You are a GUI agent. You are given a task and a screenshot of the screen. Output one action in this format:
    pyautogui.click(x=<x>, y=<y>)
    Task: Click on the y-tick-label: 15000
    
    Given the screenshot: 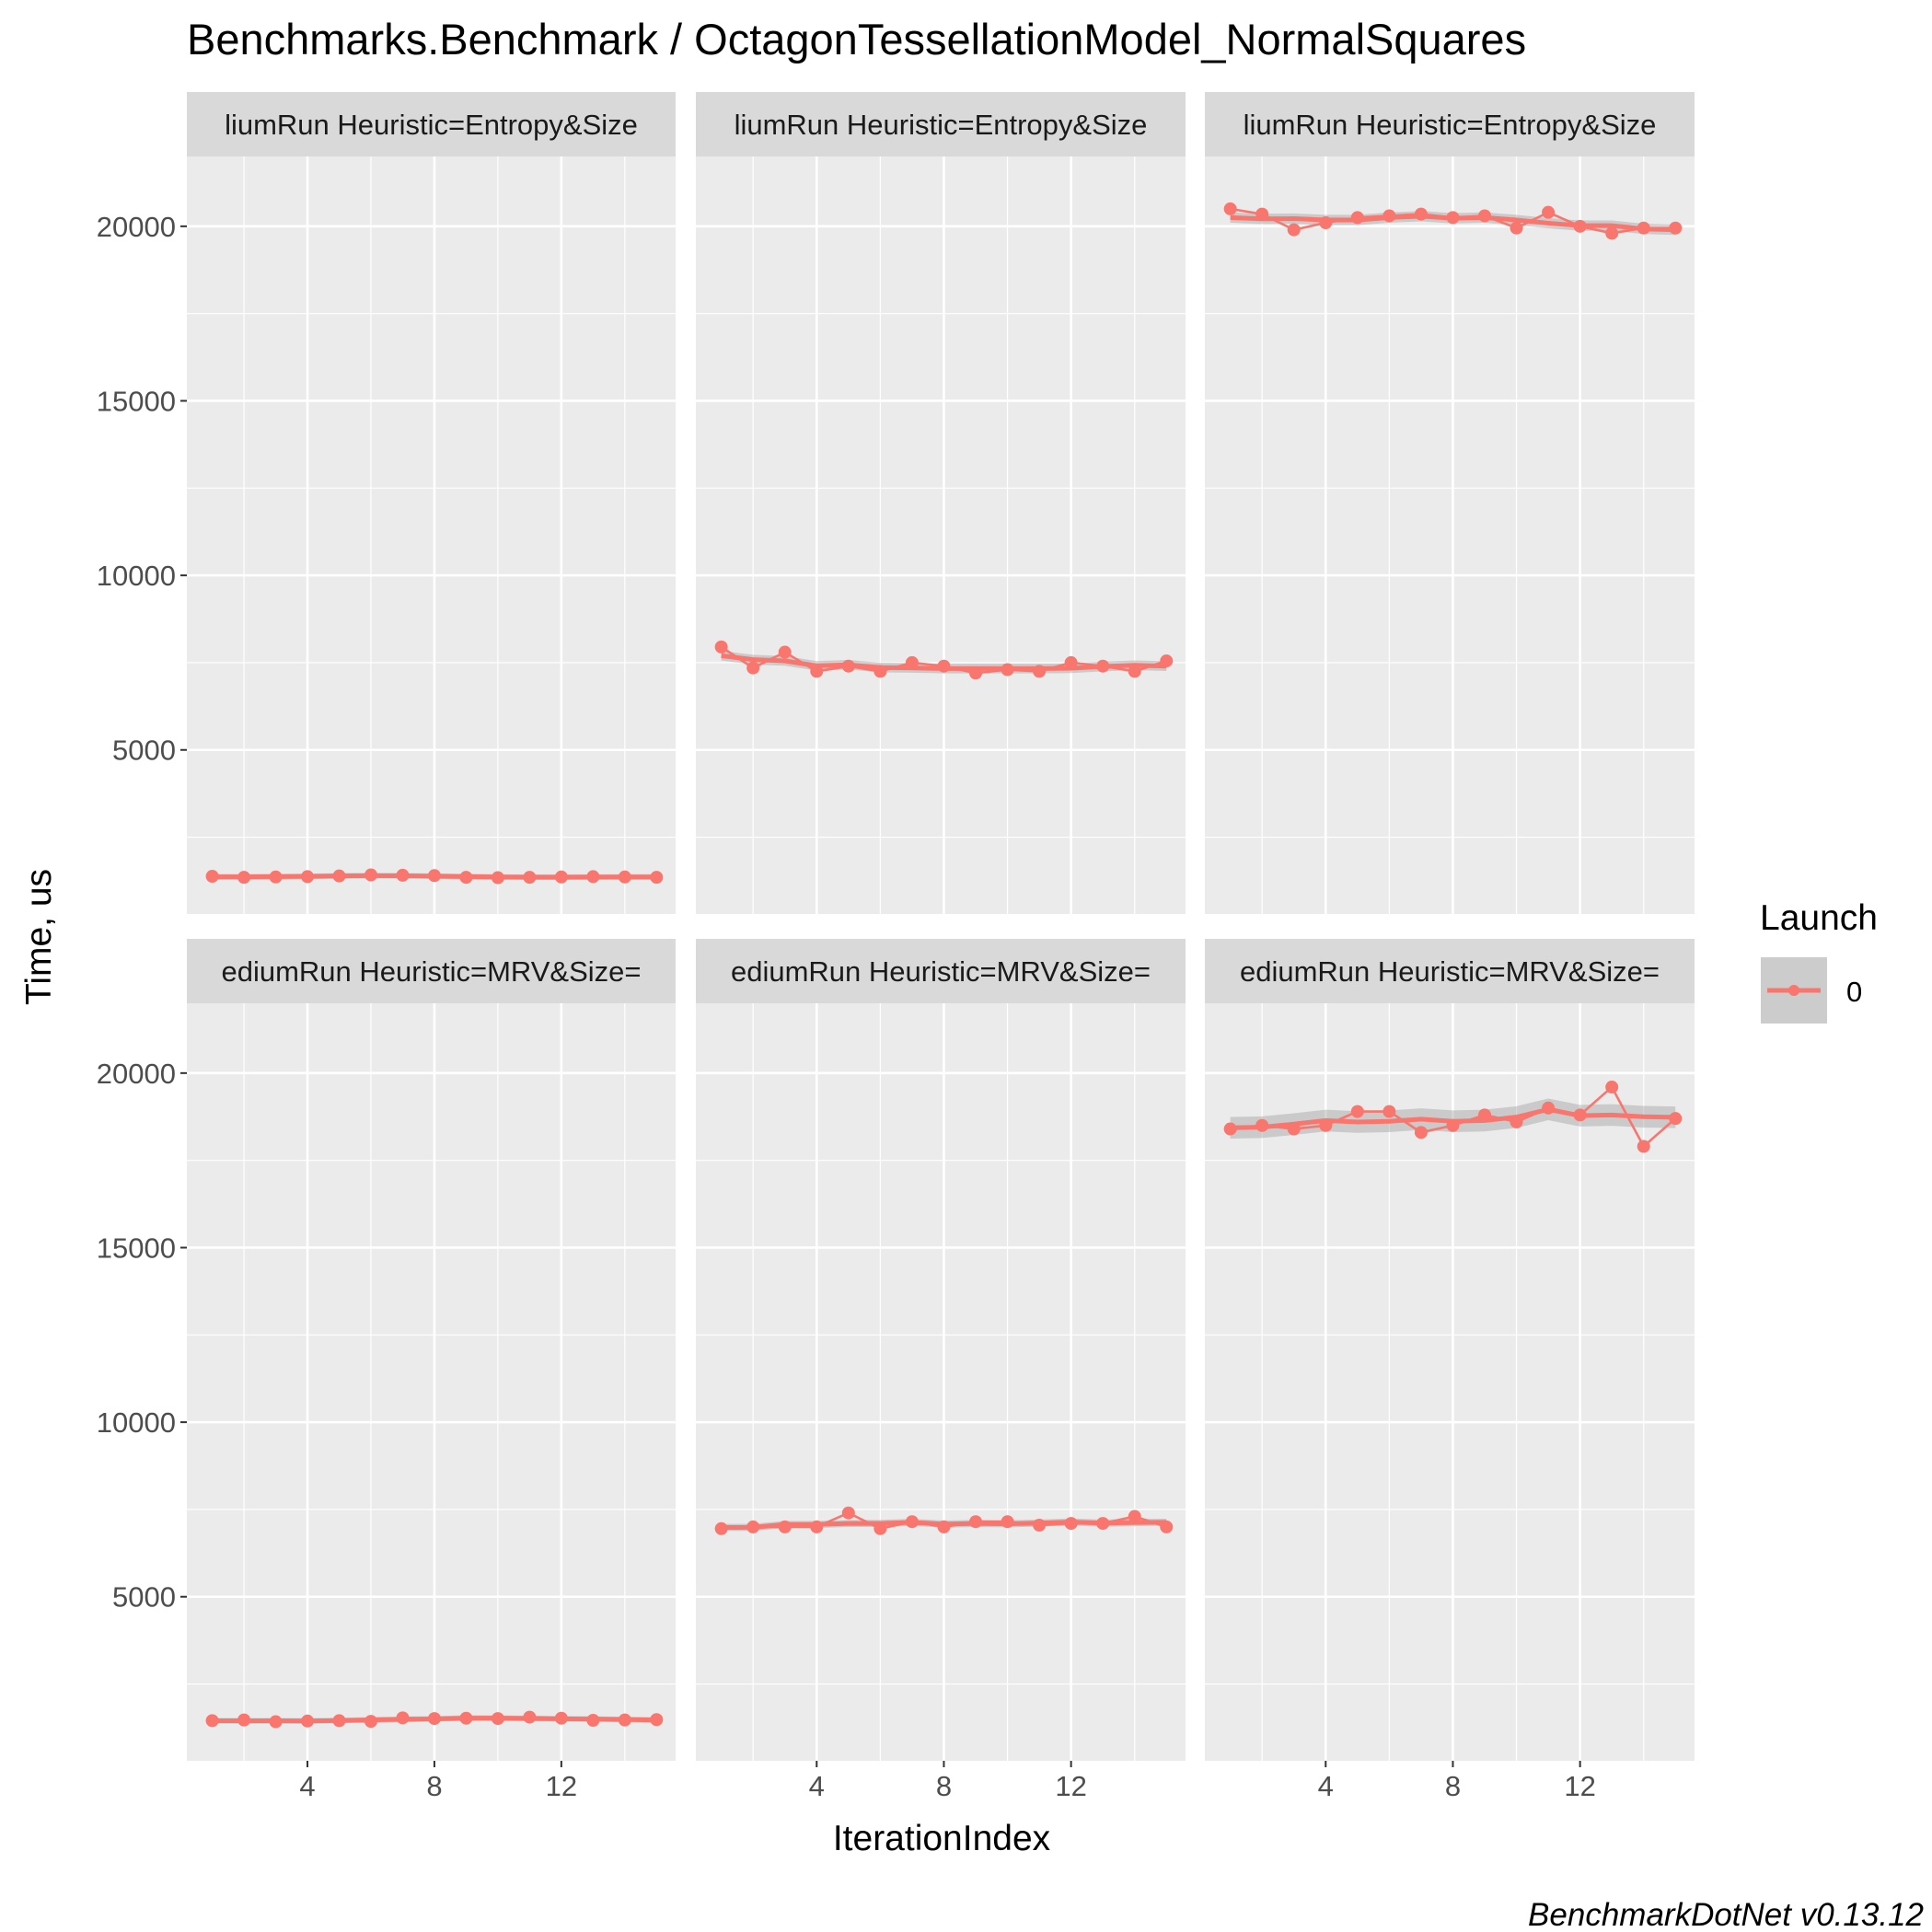 What is the action you would take?
    pyautogui.click(x=137, y=401)
    